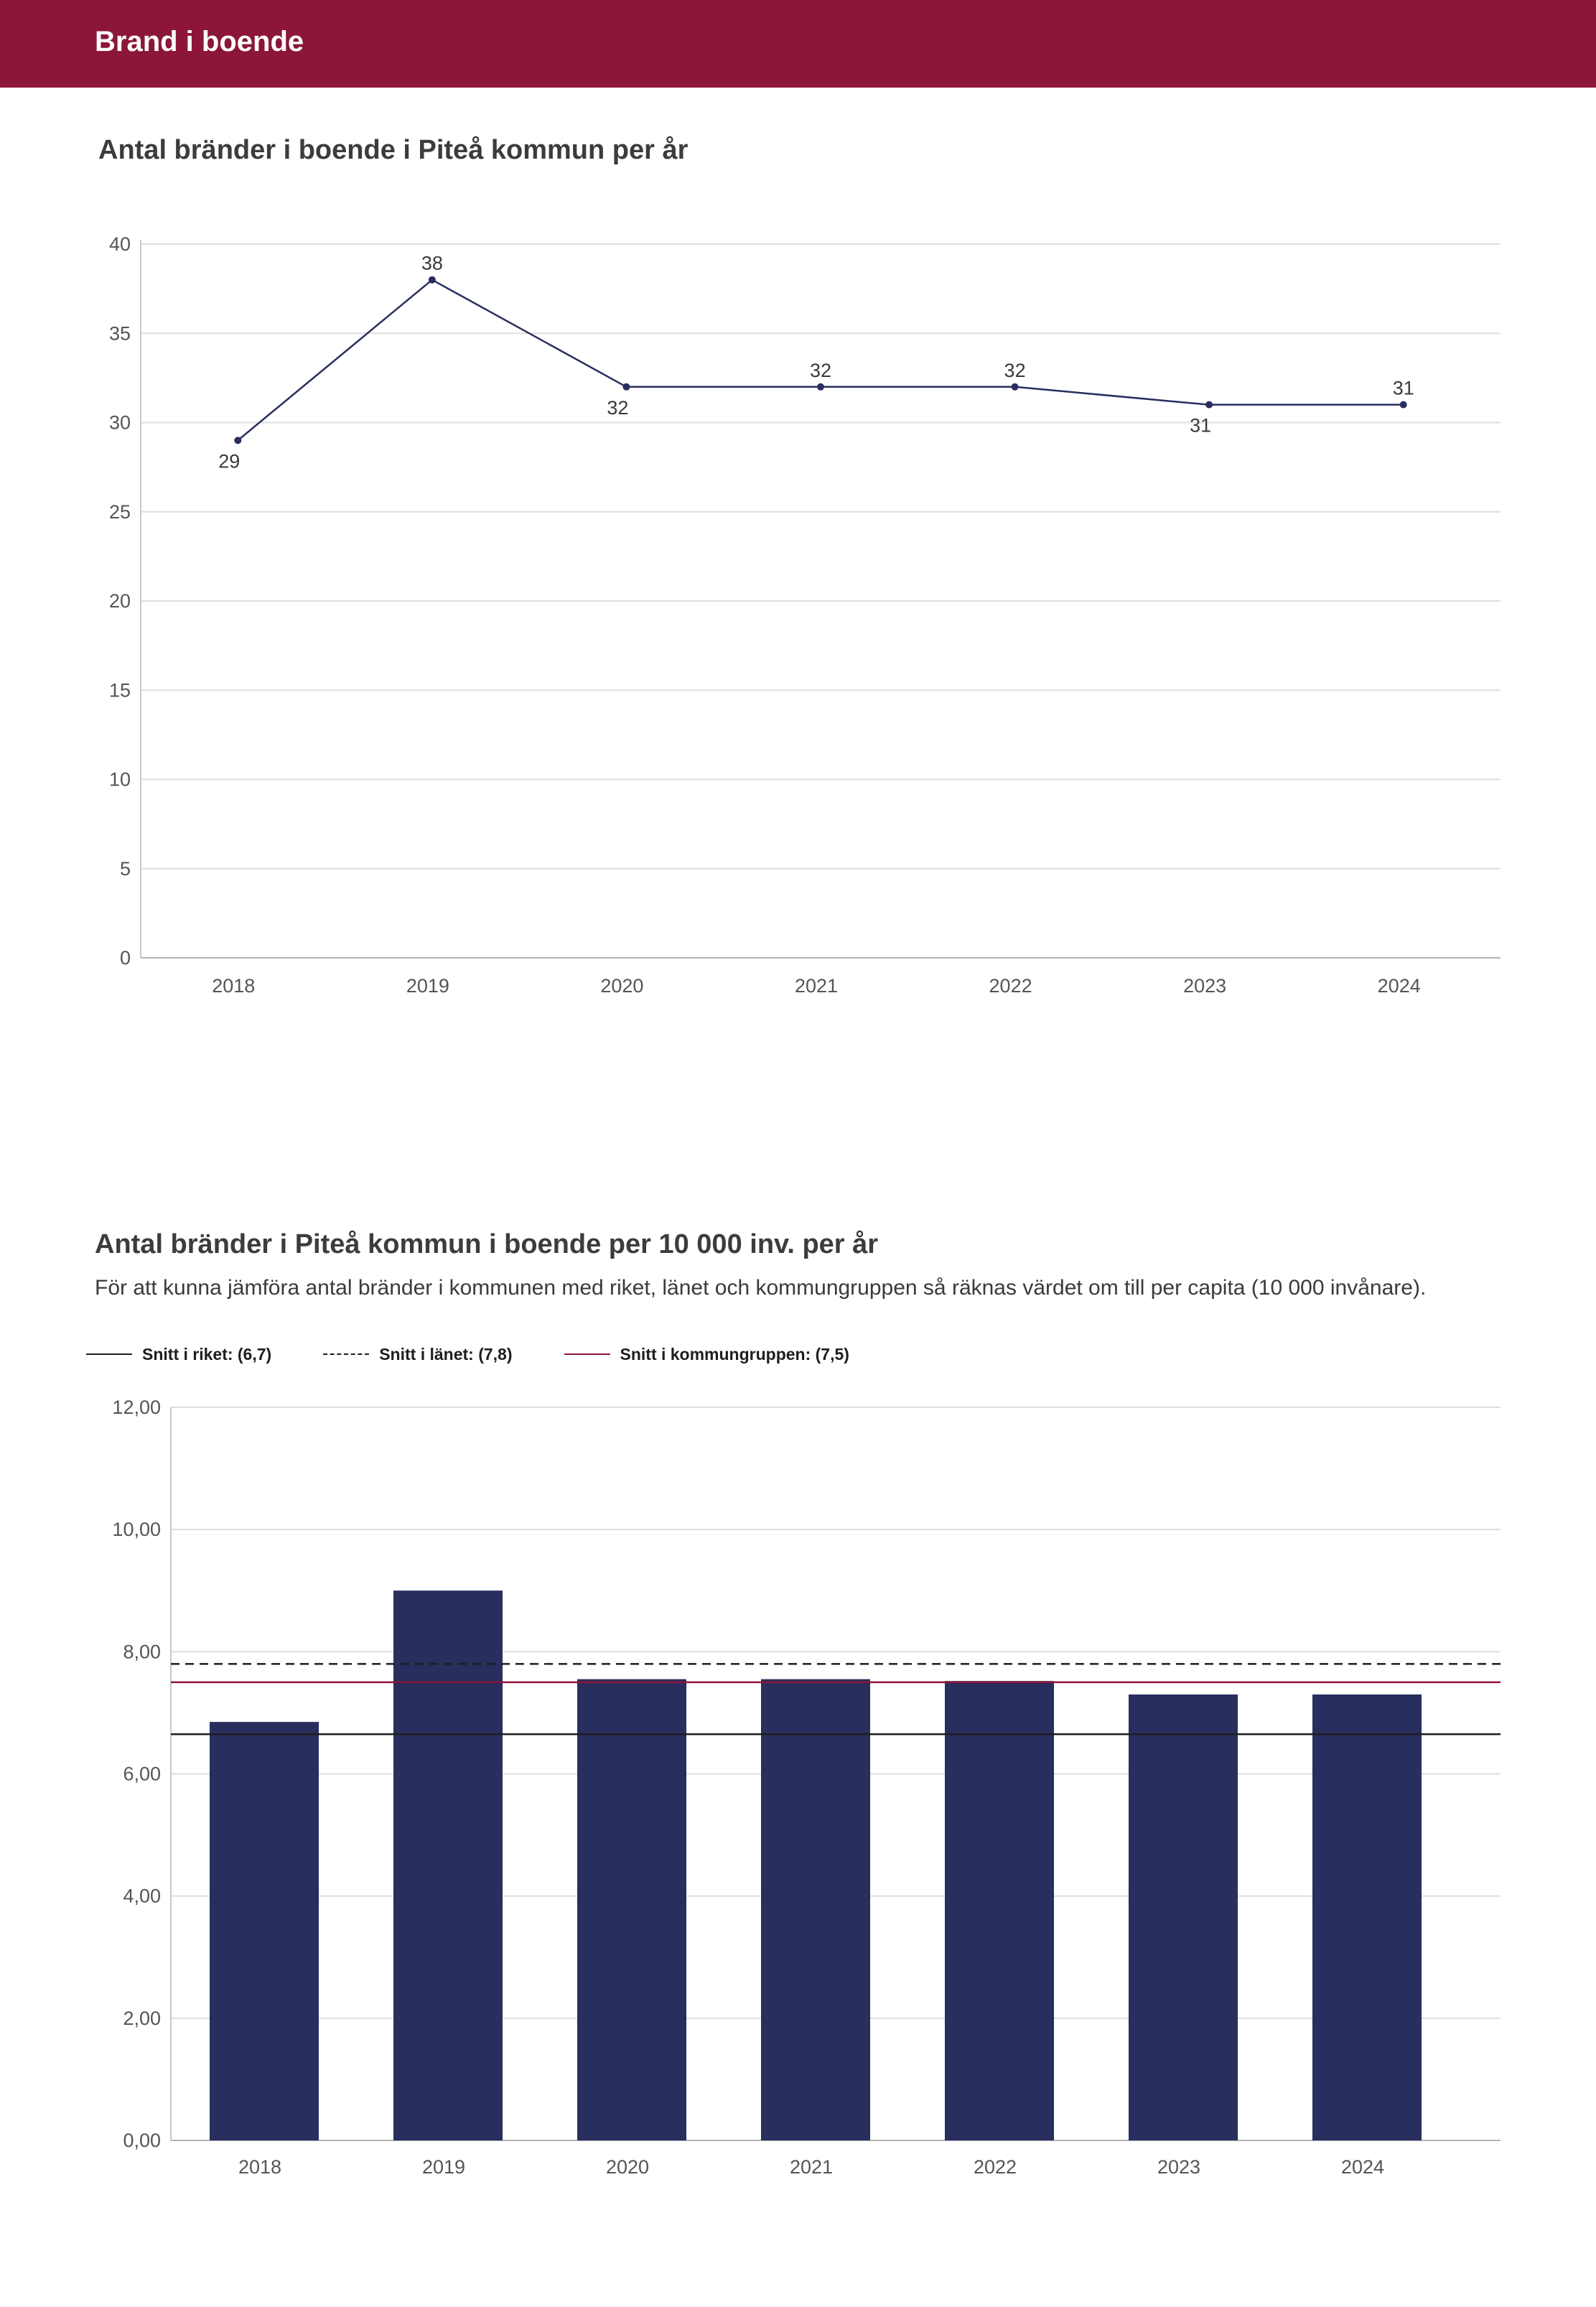 The width and height of the screenshot is (1596, 2307). Describe the element at coordinates (142, 2140) in the screenshot. I see `y-tick-label: 0,00` at that location.